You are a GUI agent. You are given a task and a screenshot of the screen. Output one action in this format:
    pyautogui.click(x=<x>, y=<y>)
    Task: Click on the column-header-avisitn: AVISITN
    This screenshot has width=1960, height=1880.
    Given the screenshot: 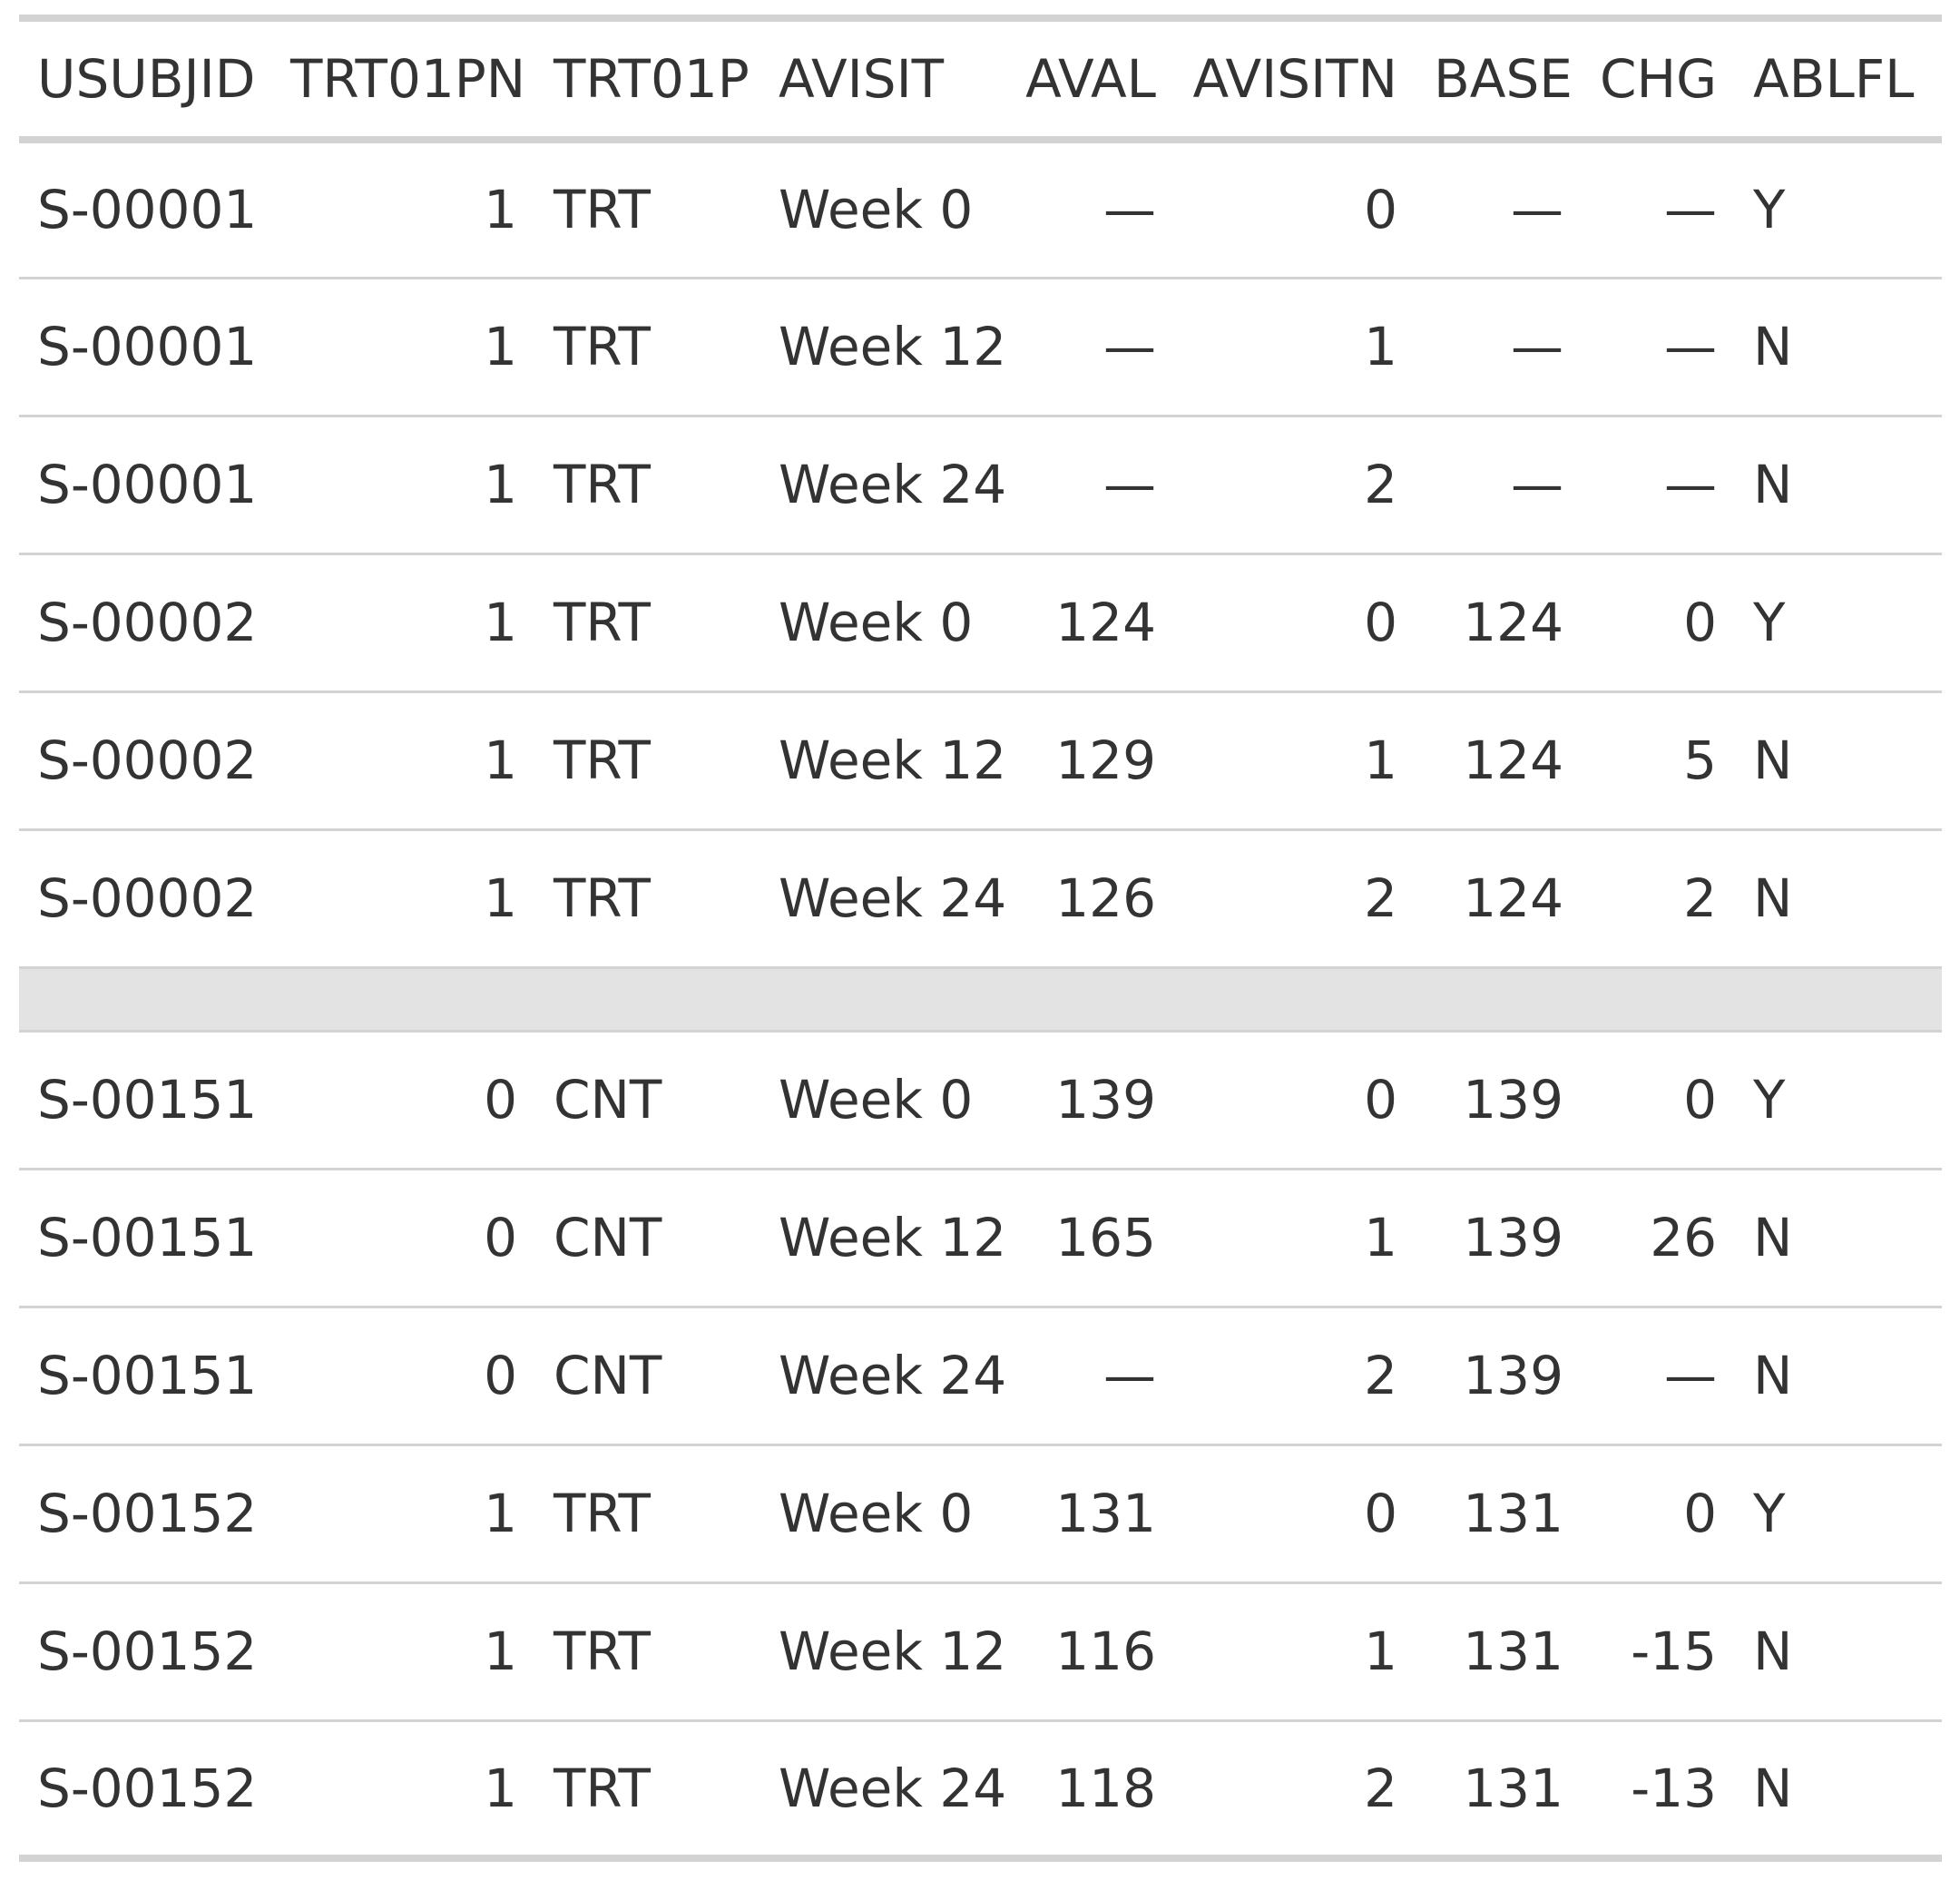 What is the action you would take?
    pyautogui.click(x=1295, y=79)
    